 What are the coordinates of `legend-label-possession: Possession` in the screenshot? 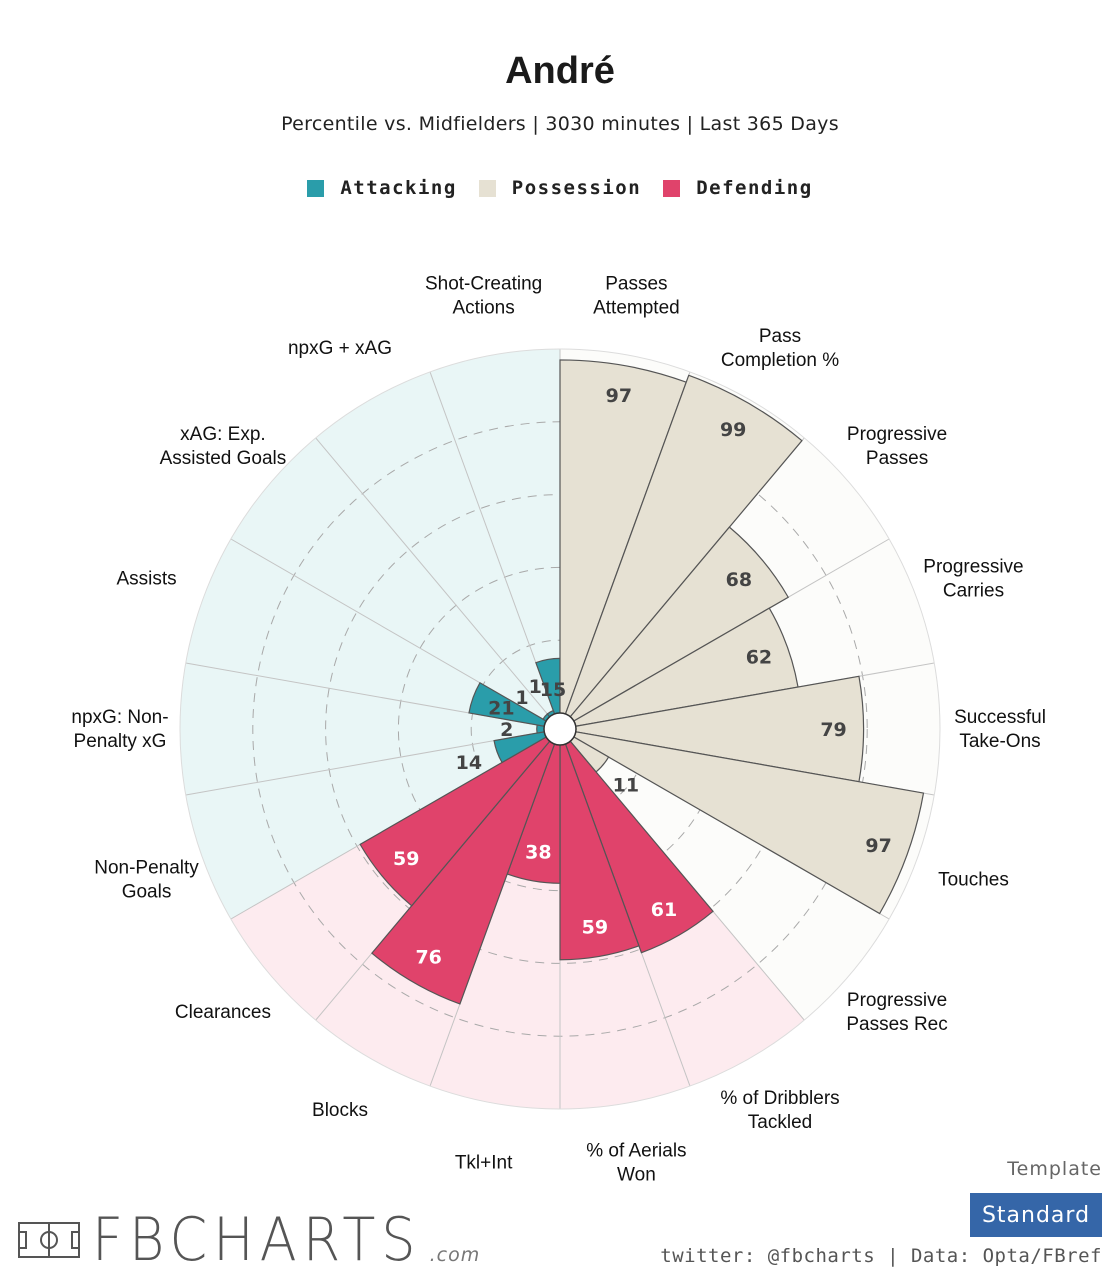 It's located at (576, 188).